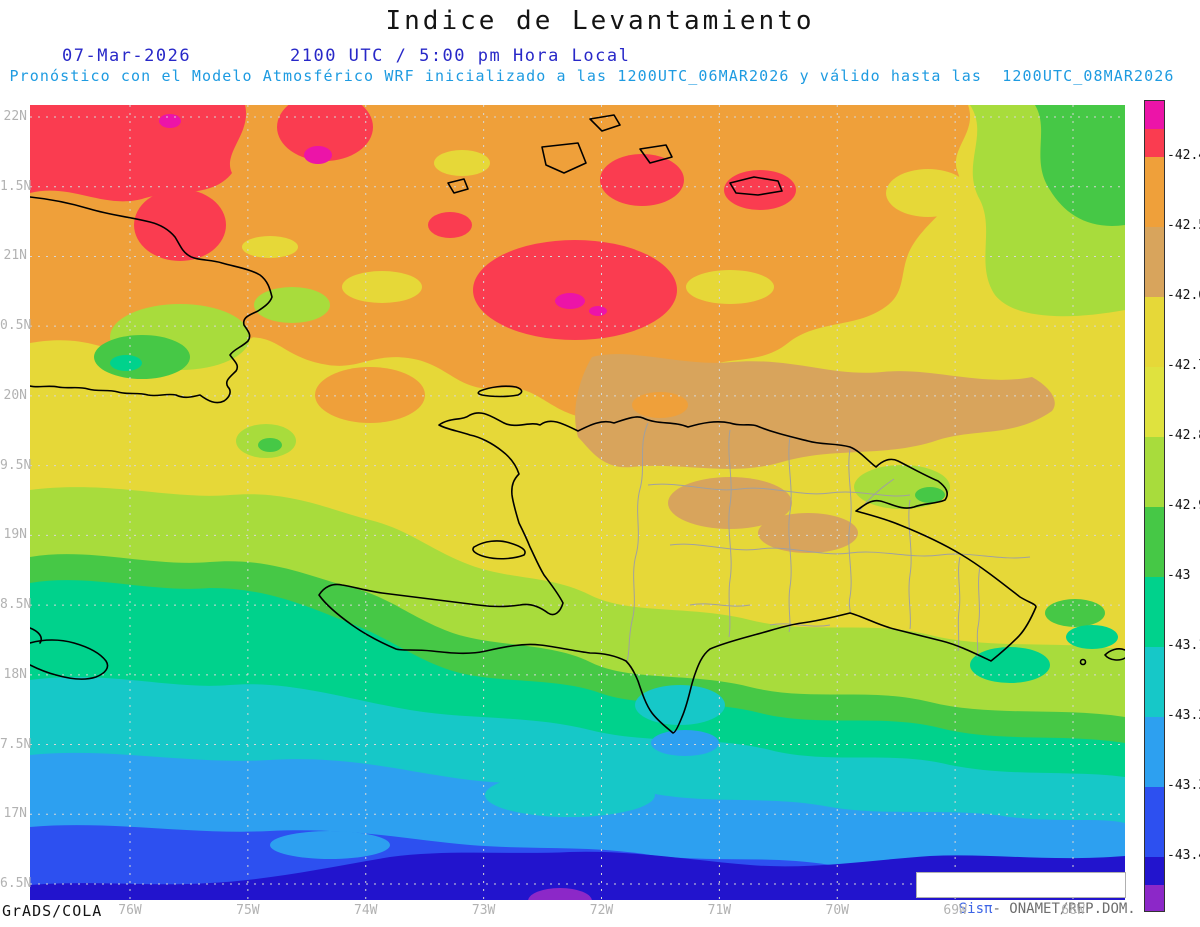  I want to click on colorbar-tick-label: -42.9, so click(1183, 505).